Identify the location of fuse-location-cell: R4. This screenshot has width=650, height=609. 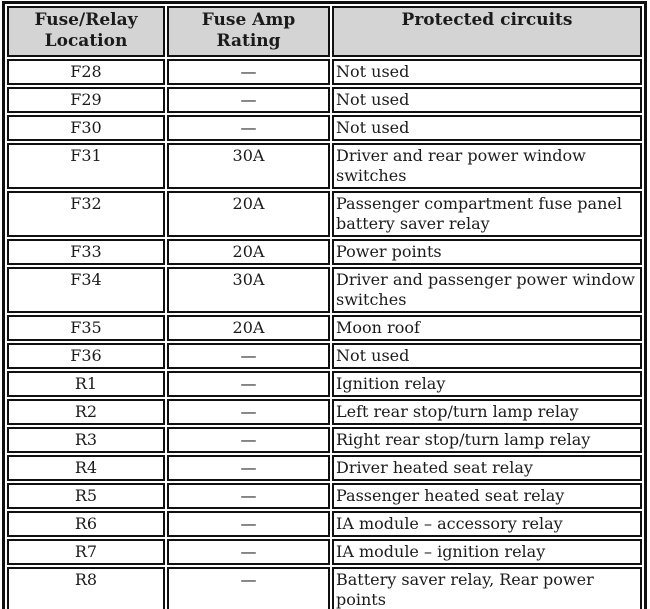
(86, 468).